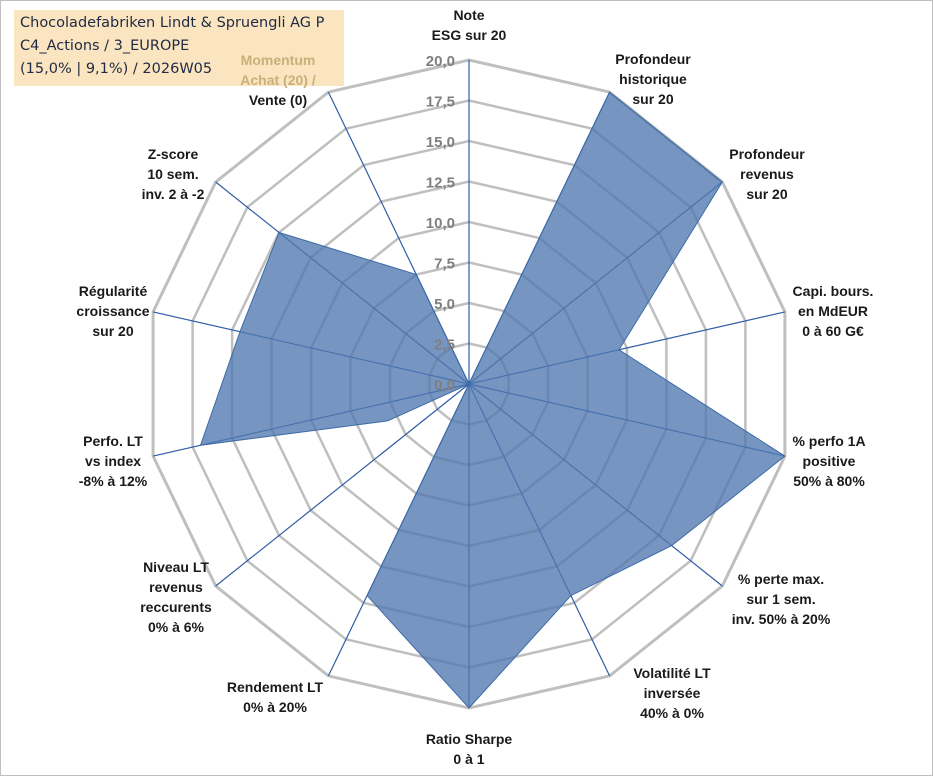  Describe the element at coordinates (173, 154) in the screenshot. I see `axis-label-line: Z-score` at that location.